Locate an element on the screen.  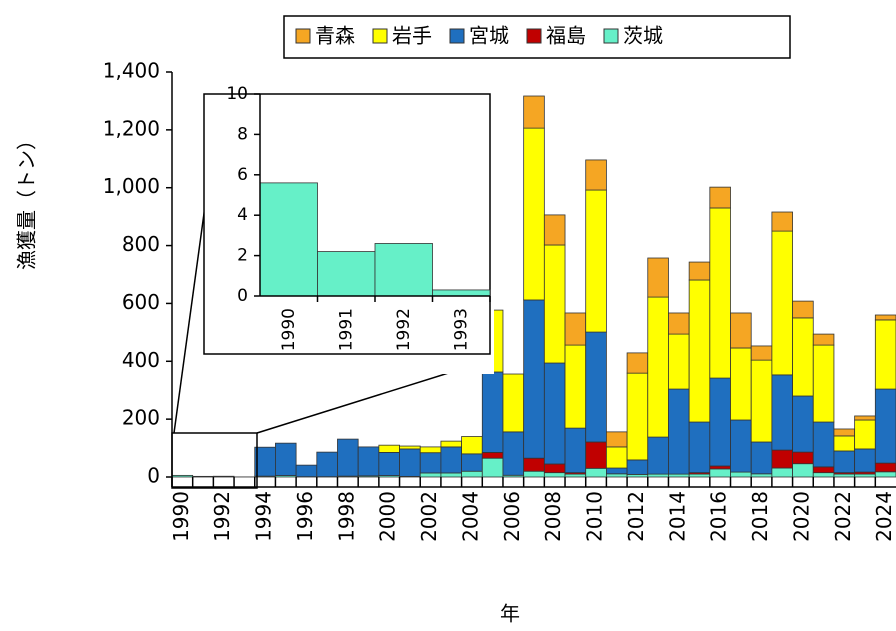
x-tick-label: 2022 is located at coordinates (843, 516).